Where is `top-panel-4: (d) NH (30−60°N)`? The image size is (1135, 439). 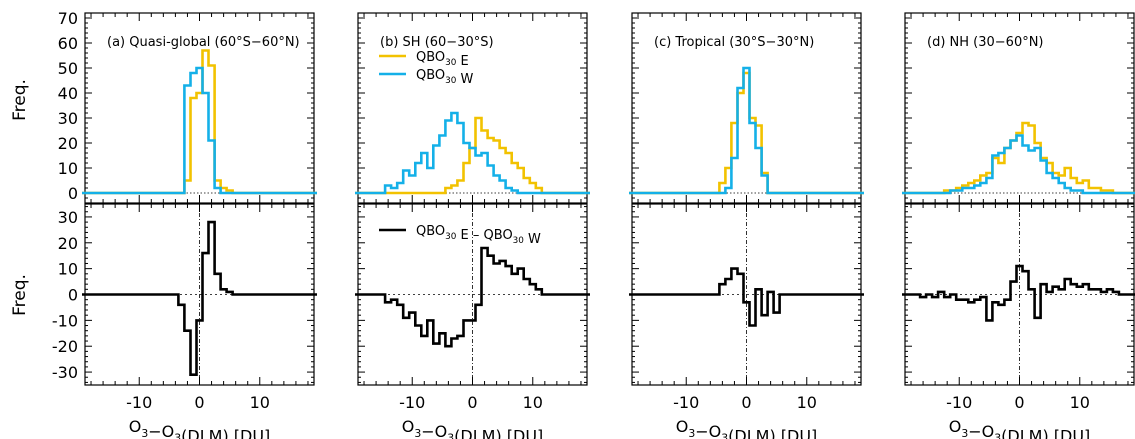
top-panel-4: (d) NH (30−60°N) is located at coordinates (1018, 108).